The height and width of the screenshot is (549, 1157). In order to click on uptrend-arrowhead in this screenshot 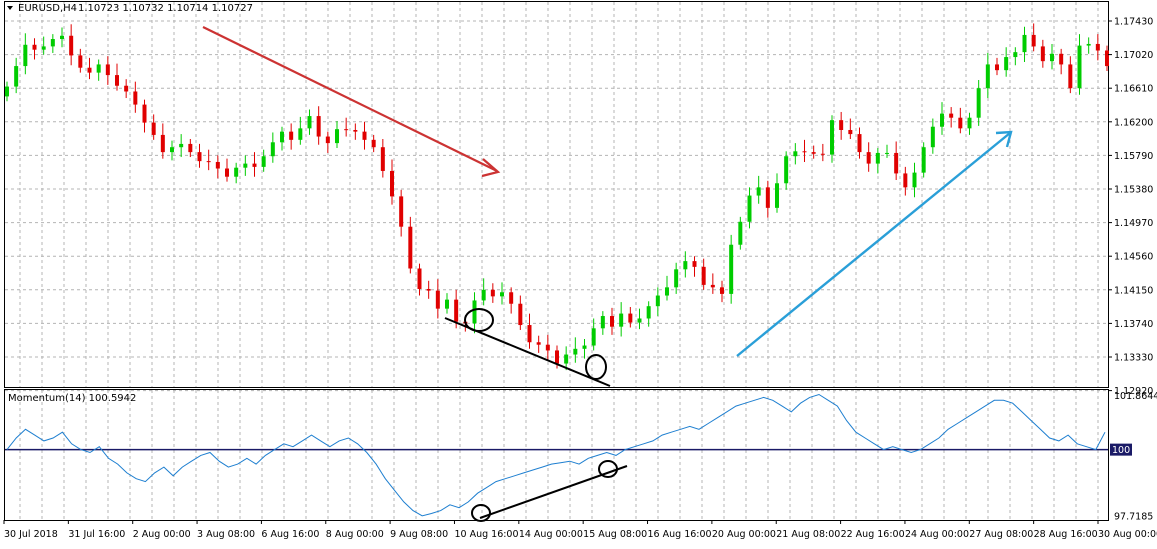, I will do `click(1004, 139)`.